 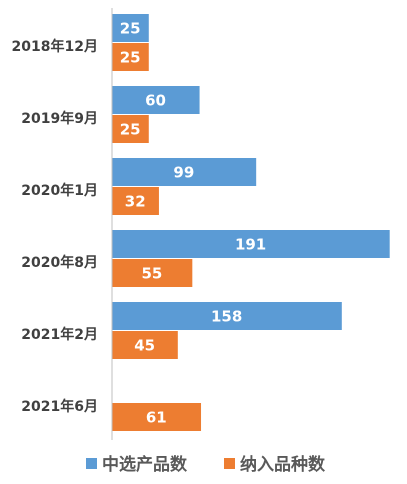 I want to click on data-label: 60, so click(x=155, y=101).